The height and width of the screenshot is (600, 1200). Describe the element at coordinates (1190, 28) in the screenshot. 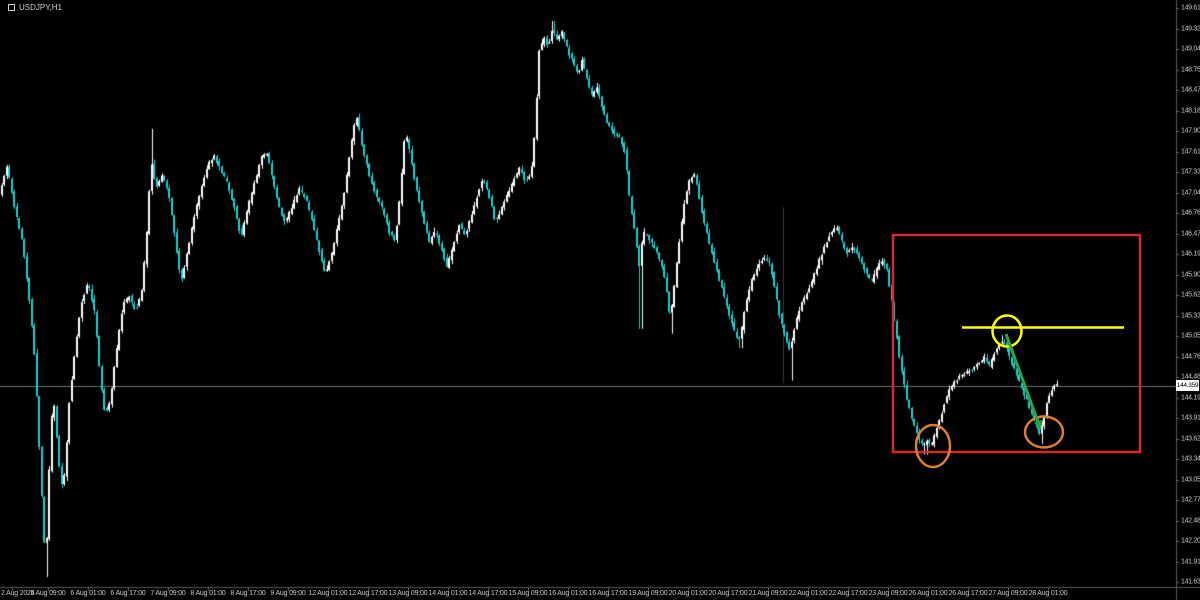

I see `price-axis-label: 149.325` at that location.